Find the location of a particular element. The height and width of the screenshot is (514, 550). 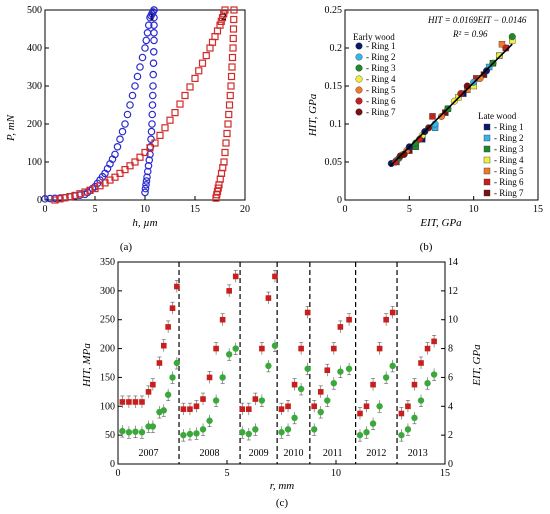

year-label: 2011 is located at coordinates (333, 453).